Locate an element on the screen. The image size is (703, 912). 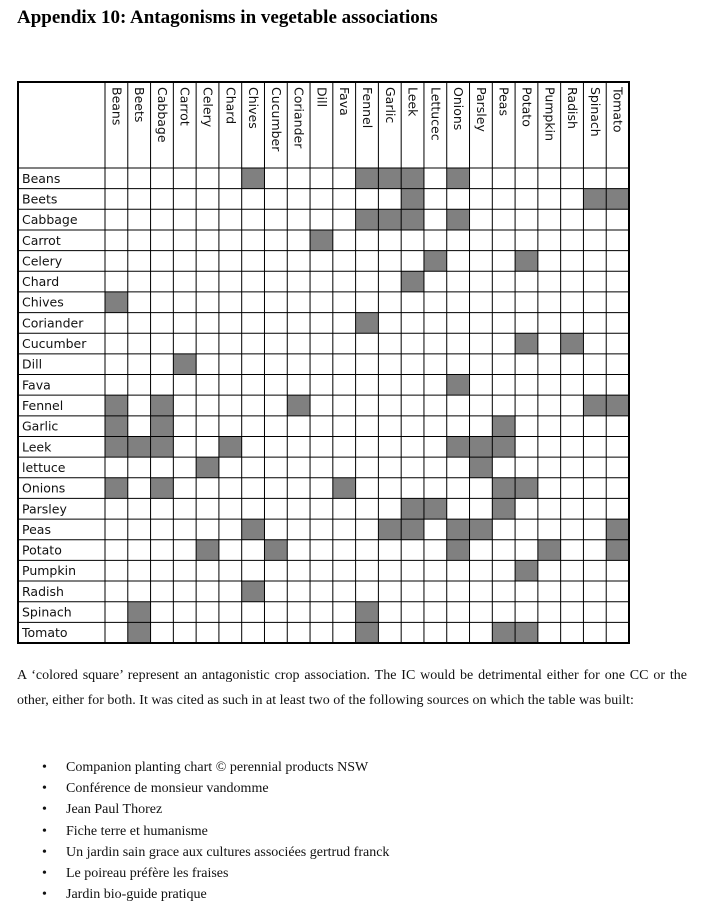
column-header-dill: Dill is located at coordinates (321, 97).